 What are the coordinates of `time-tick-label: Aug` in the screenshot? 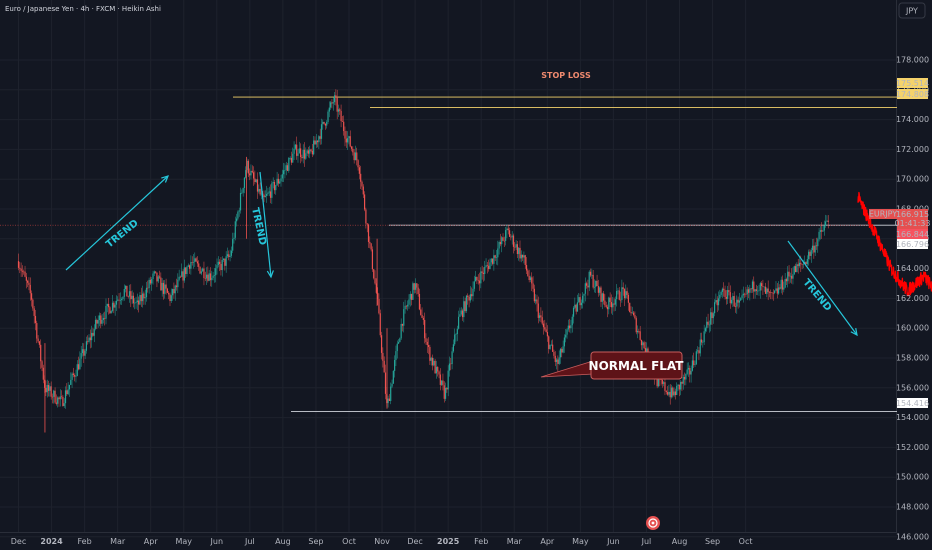 It's located at (680, 541).